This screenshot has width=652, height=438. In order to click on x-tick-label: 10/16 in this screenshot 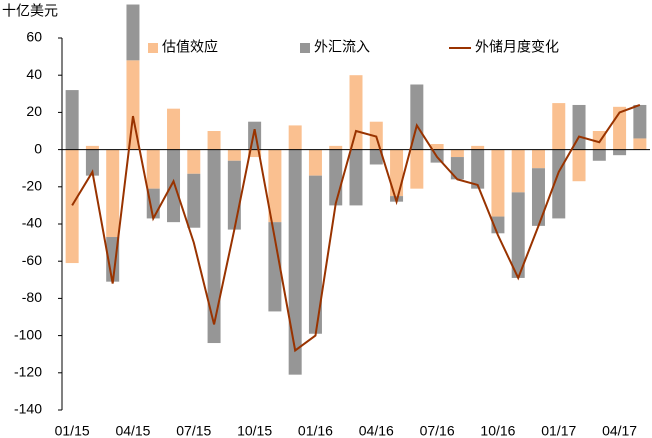, I will do `click(497, 430)`.